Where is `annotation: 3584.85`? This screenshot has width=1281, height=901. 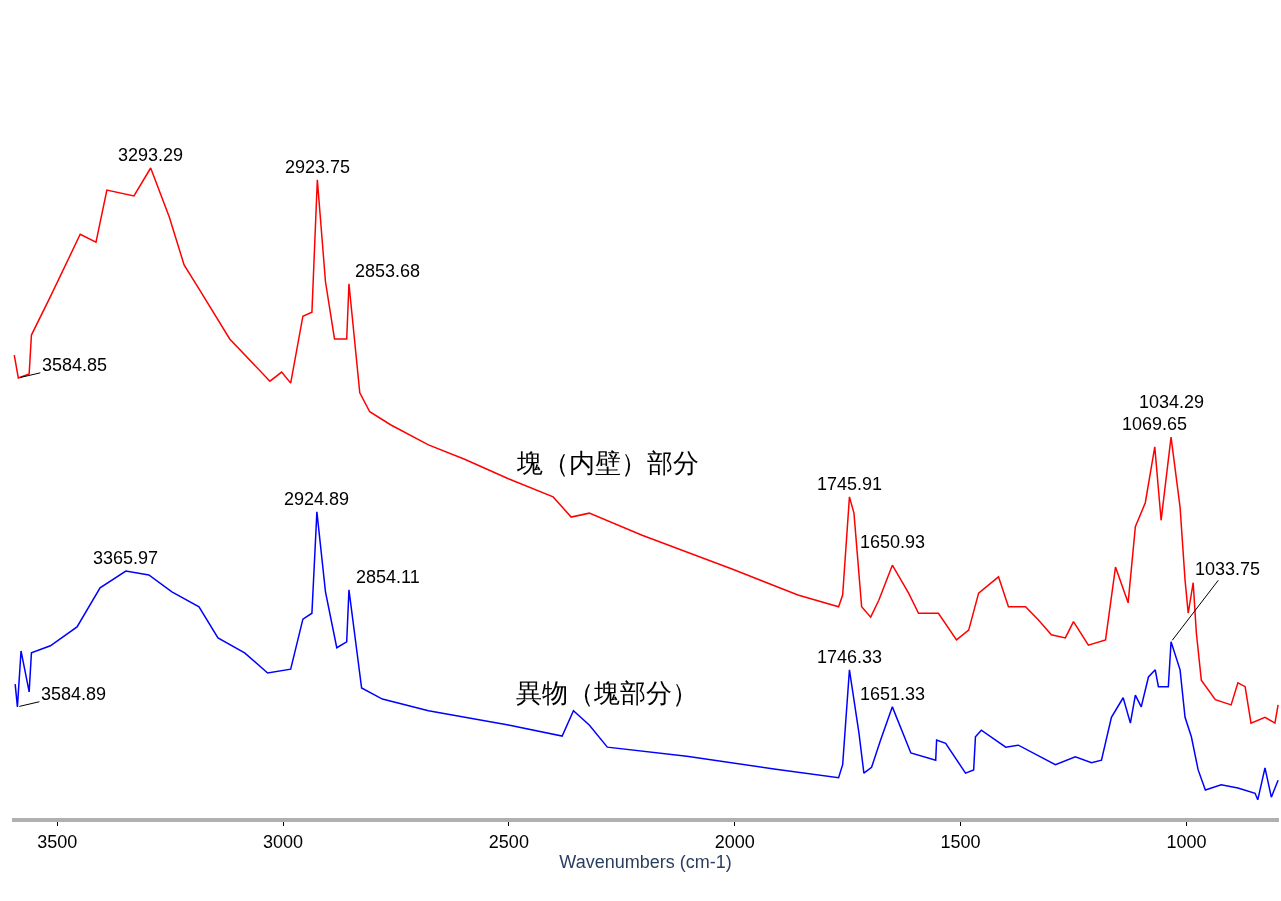 annotation: 3584.85 is located at coordinates (75, 365).